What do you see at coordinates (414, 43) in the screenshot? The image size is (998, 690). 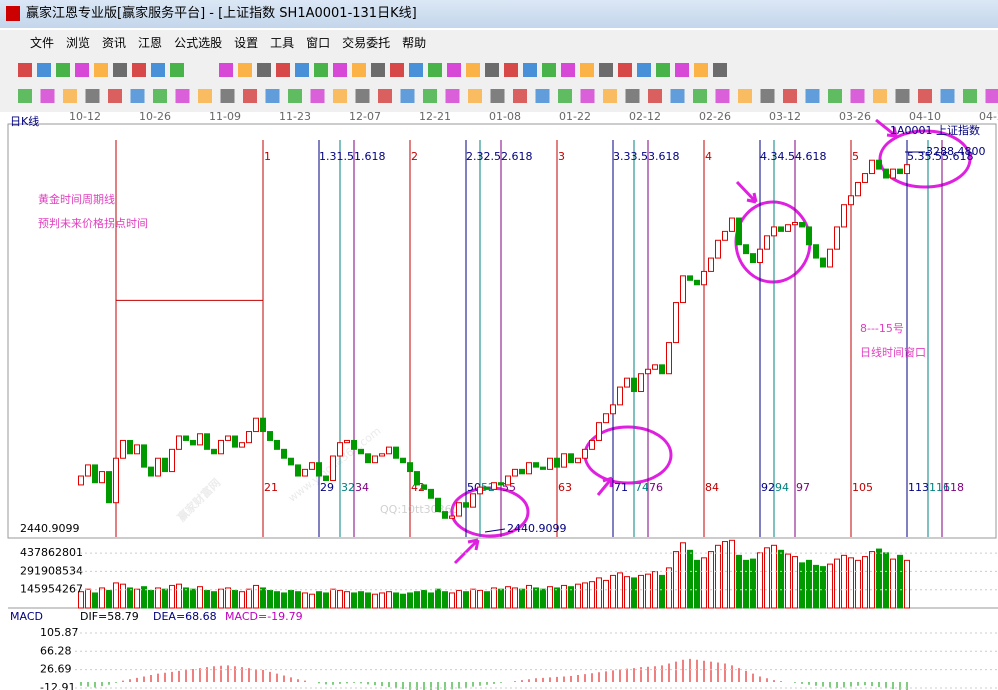 I see `menu-item: 帮助` at bounding box center [414, 43].